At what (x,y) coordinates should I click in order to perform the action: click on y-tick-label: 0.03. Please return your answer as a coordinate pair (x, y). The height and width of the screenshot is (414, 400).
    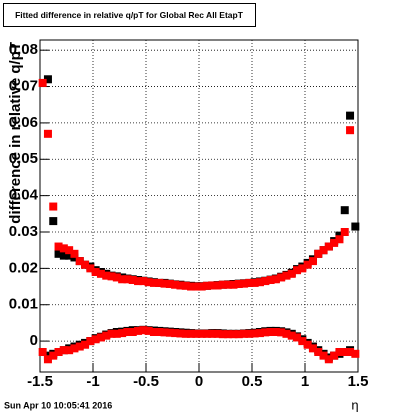
    Looking at the image, I should click on (23, 231).